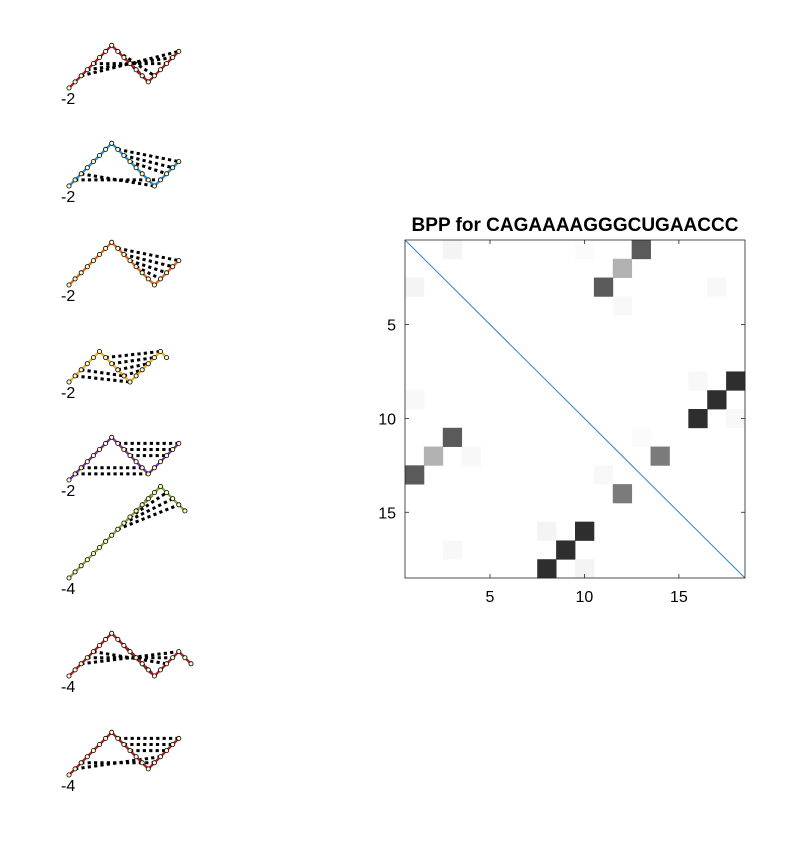 This screenshot has width=798, height=852. I want to click on structure-1: -2, so click(121, 75).